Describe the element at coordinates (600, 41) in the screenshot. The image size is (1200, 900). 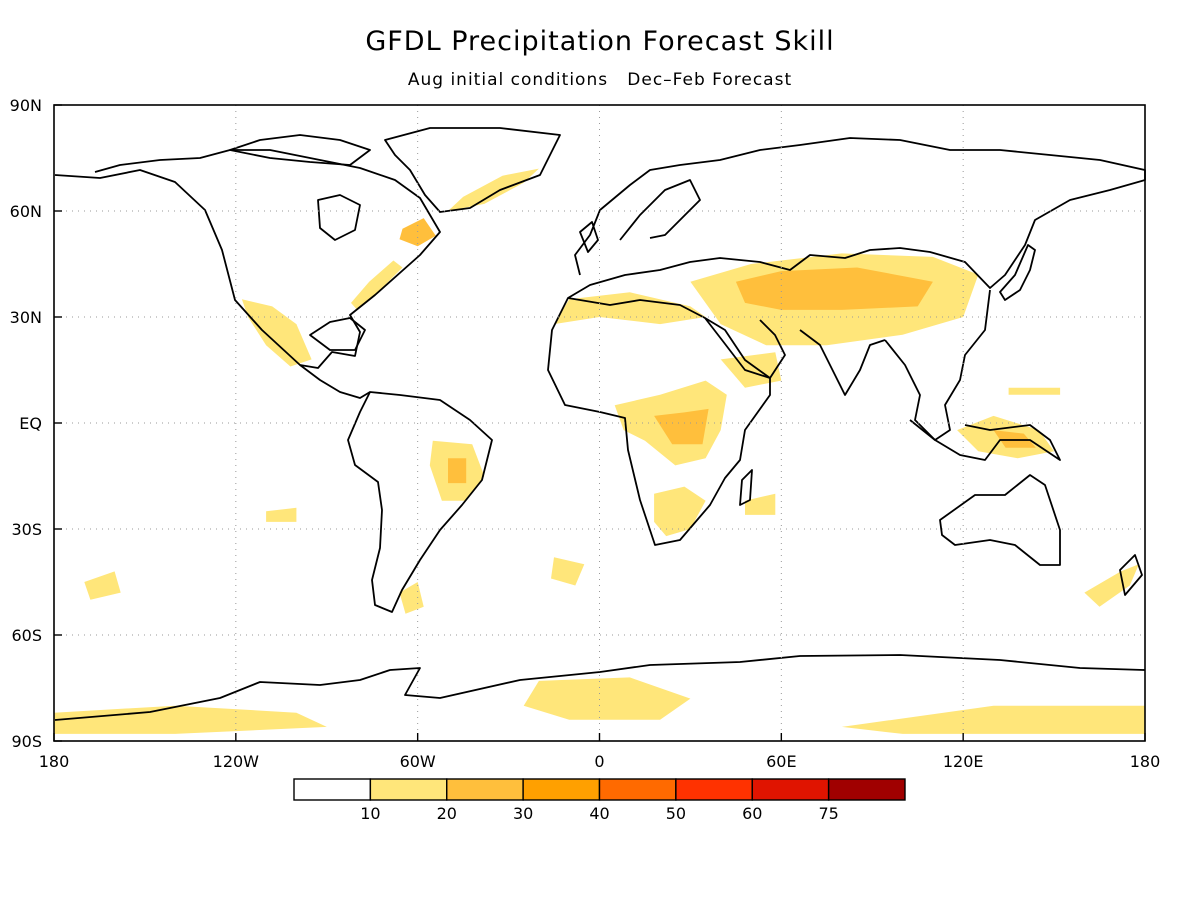
I see `map-title: GFDL Precipitation Forecast Skill` at that location.